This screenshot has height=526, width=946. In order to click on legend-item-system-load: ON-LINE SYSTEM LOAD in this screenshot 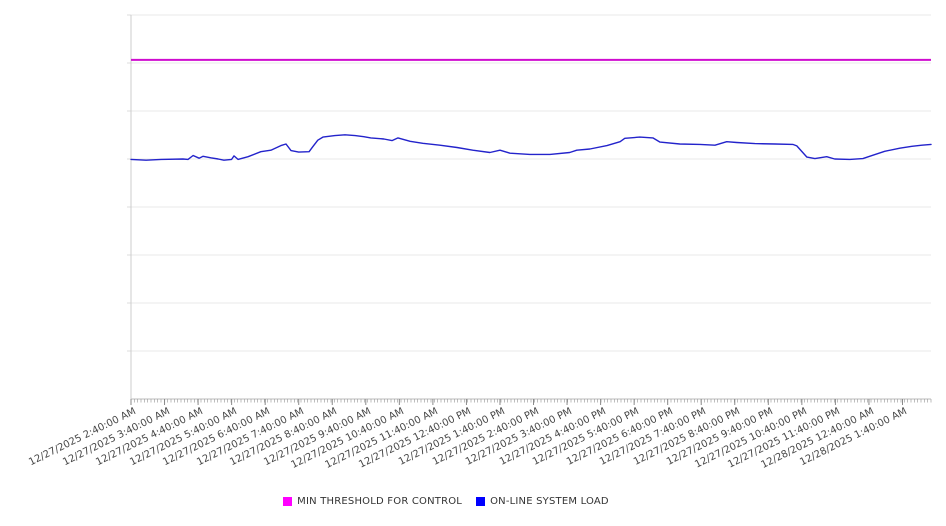, I will do `click(542, 501)`.